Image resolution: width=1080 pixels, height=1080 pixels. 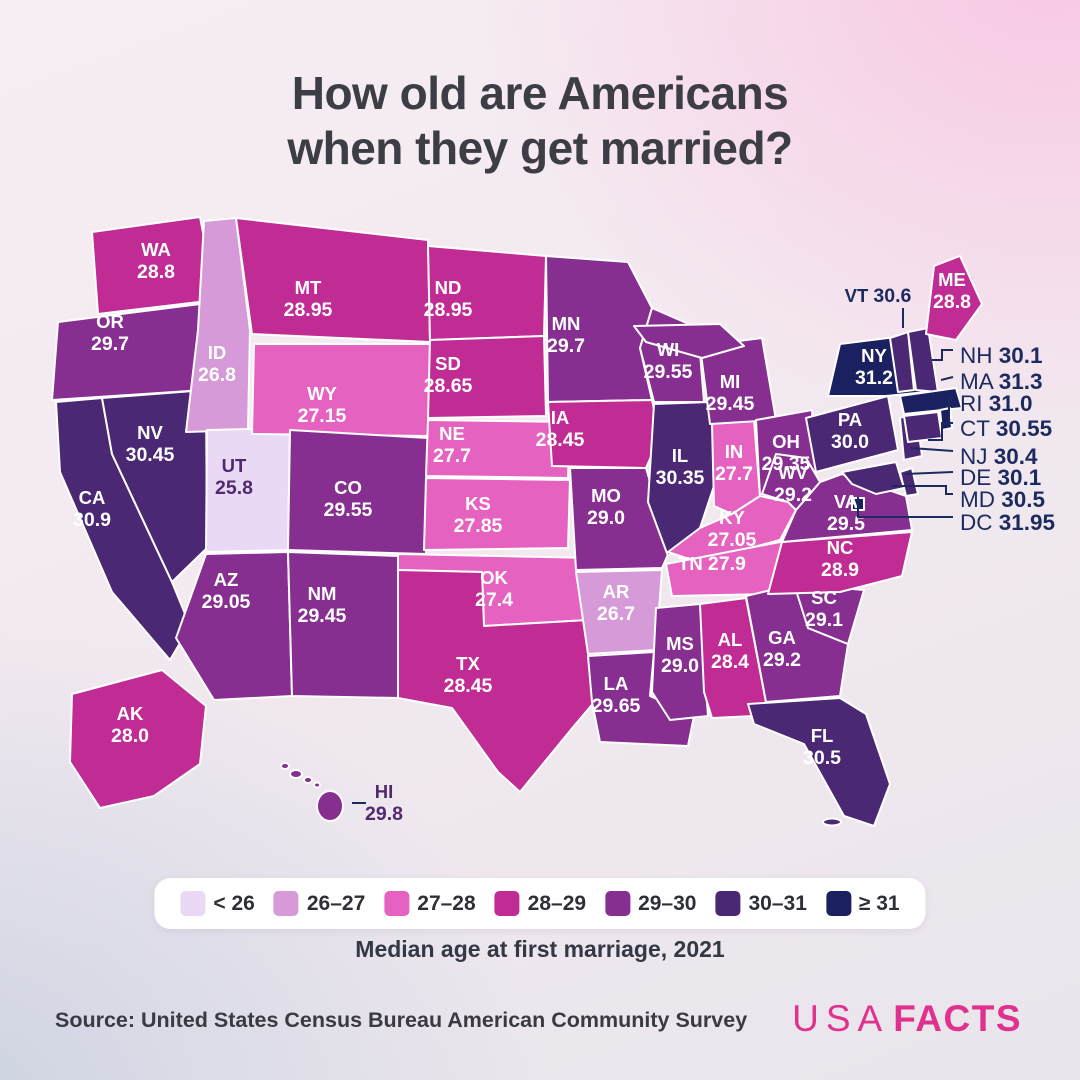 I want to click on legend-item-5: 29–30, so click(x=650, y=903).